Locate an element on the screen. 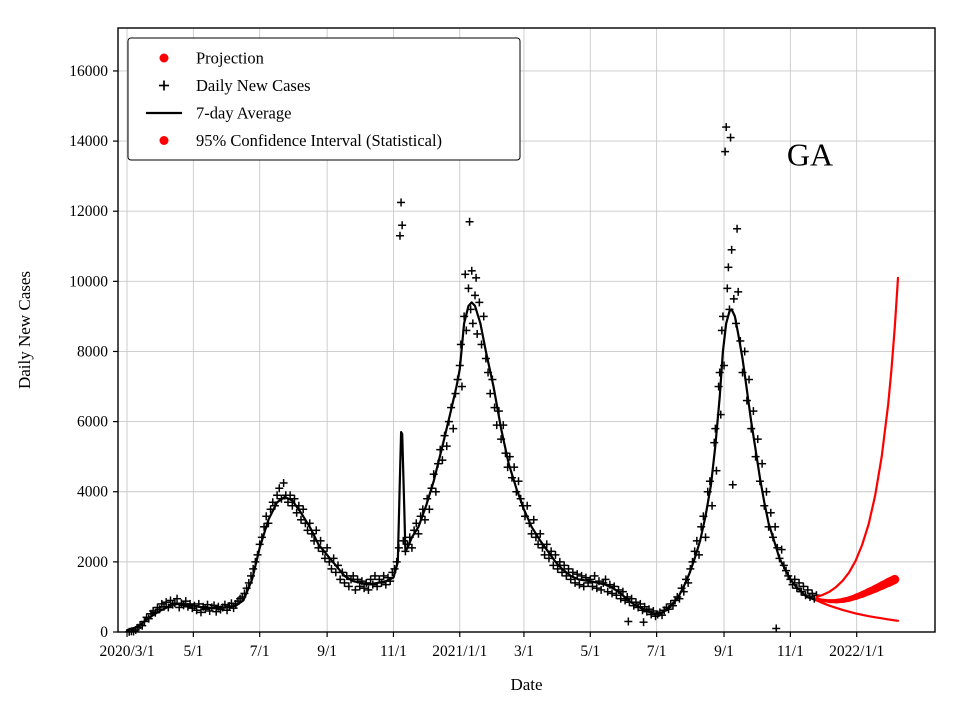 This screenshot has width=960, height=720. svg-text: 2022/1/1 is located at coordinates (856, 651).